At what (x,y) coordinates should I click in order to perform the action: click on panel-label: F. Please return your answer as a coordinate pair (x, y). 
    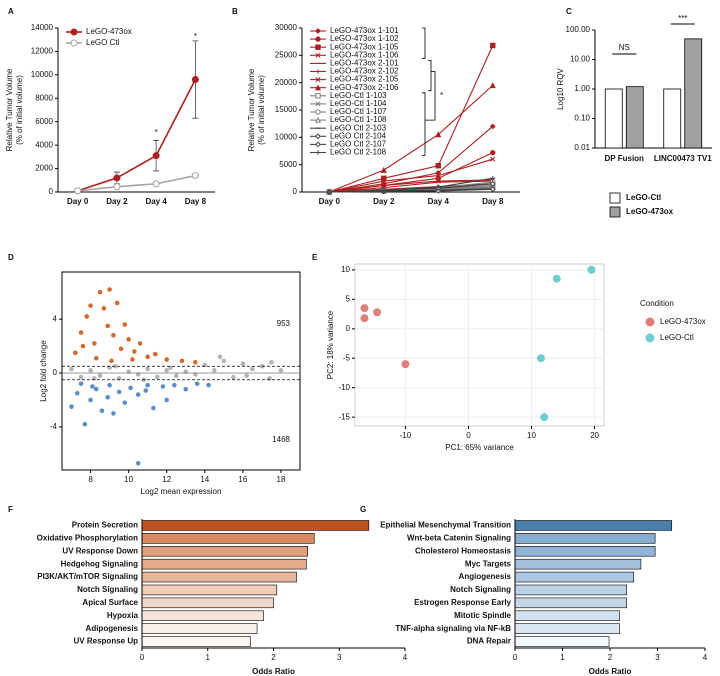
    Looking at the image, I should click on (10, 509).